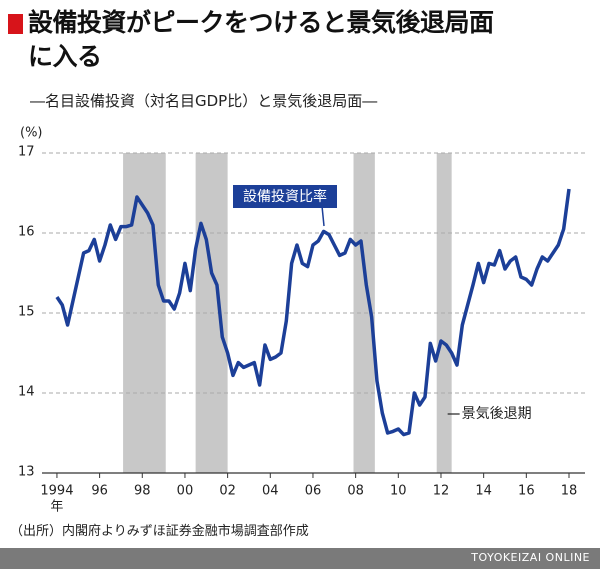 The height and width of the screenshot is (569, 600). I want to click on credit: TOYOKEIZAI ONLINE, so click(530, 557).